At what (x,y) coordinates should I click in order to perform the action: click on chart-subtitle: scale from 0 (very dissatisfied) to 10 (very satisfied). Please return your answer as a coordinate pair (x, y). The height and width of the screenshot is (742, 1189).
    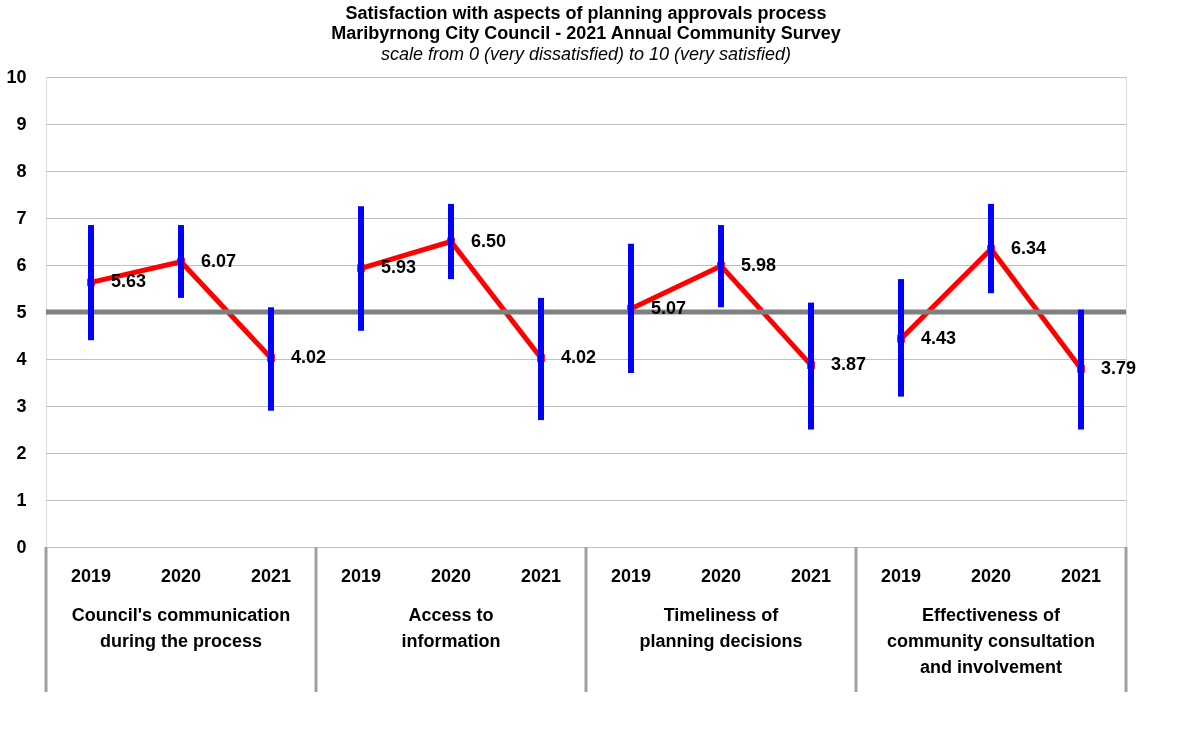
    Looking at the image, I should click on (586, 54).